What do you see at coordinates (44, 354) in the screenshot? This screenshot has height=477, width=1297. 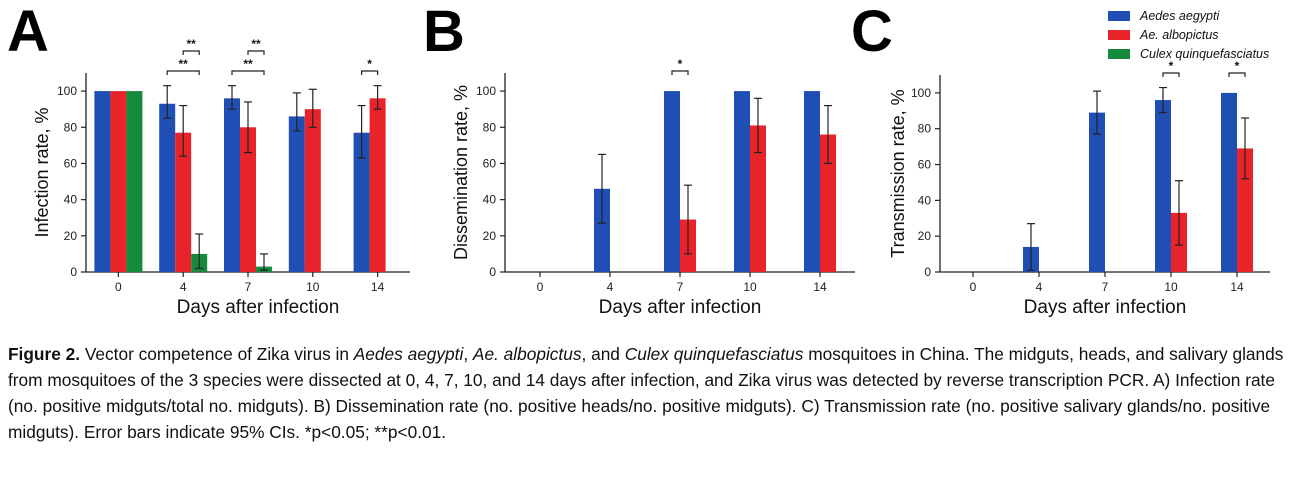 I see `caption-label: Figure 2.` at bounding box center [44, 354].